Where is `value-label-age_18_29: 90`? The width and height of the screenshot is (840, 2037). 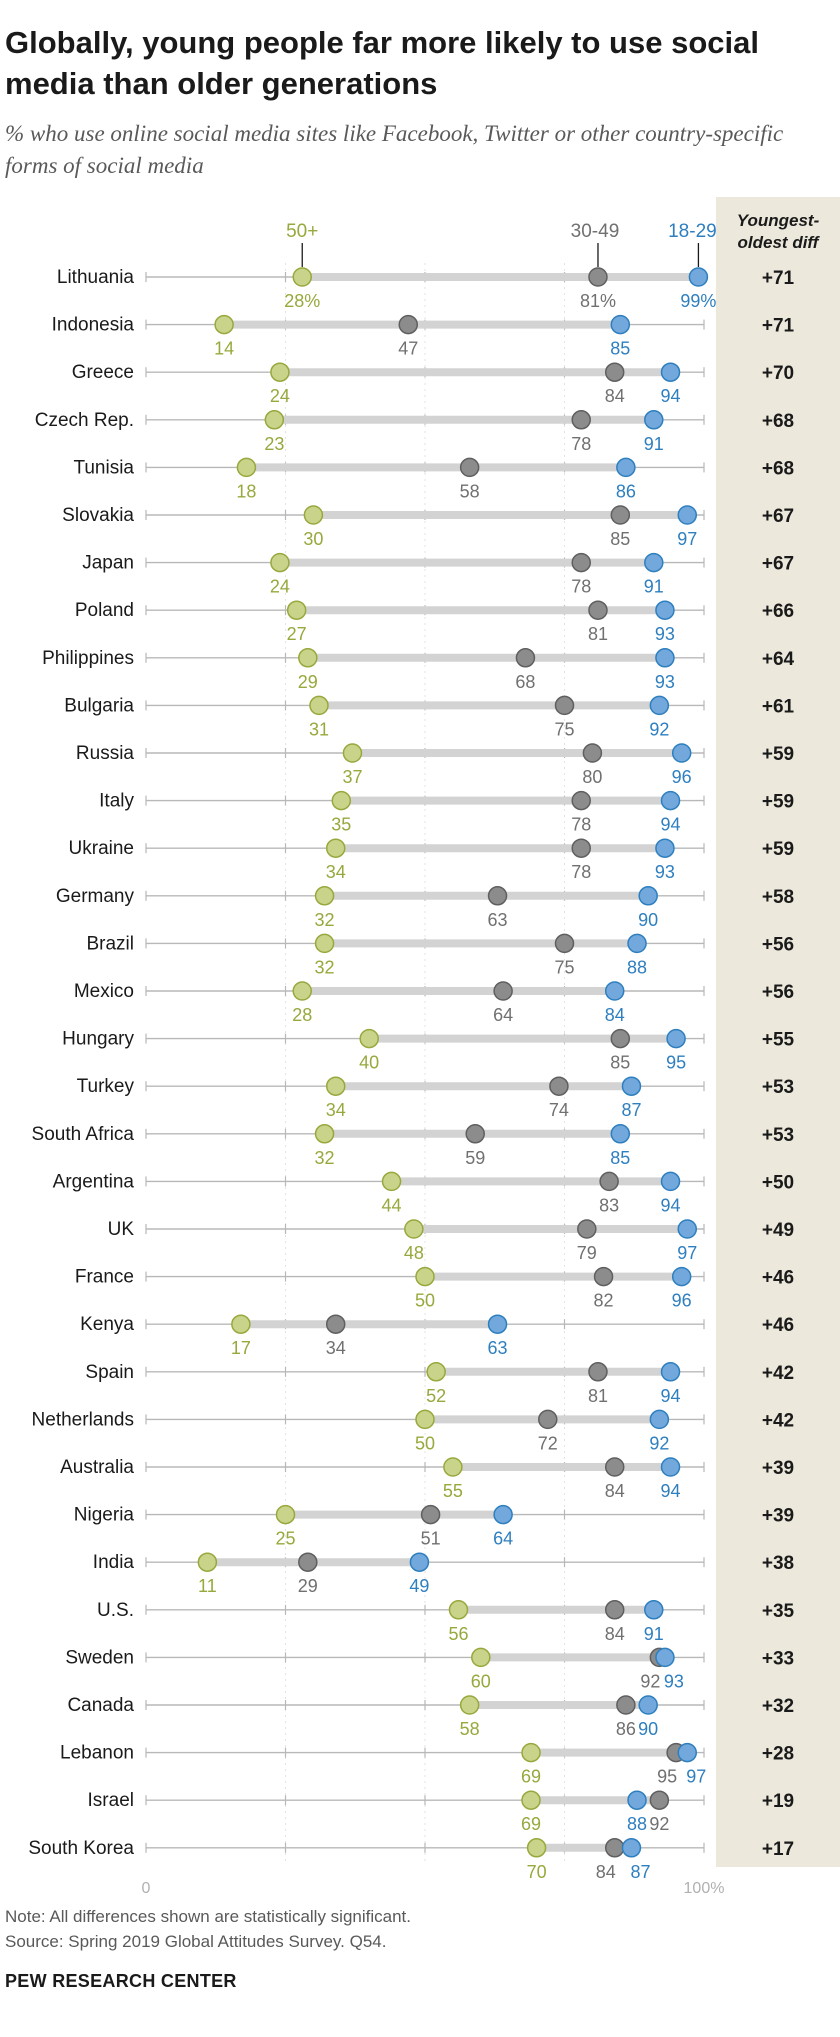
value-label-age_18_29: 90 is located at coordinates (648, 920).